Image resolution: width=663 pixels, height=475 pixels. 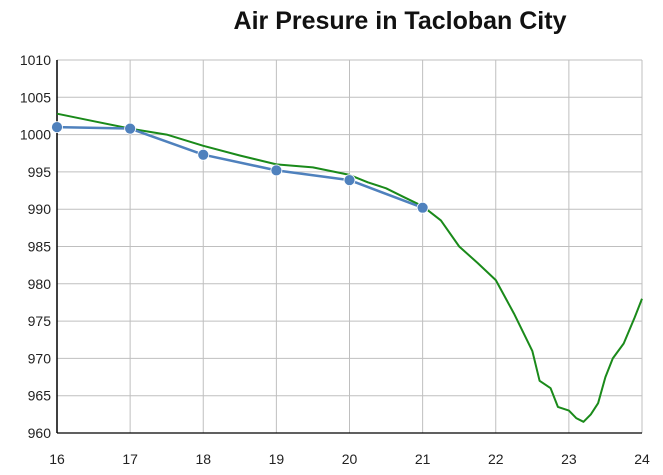 I want to click on x-tick-label: 18, so click(x=203, y=459).